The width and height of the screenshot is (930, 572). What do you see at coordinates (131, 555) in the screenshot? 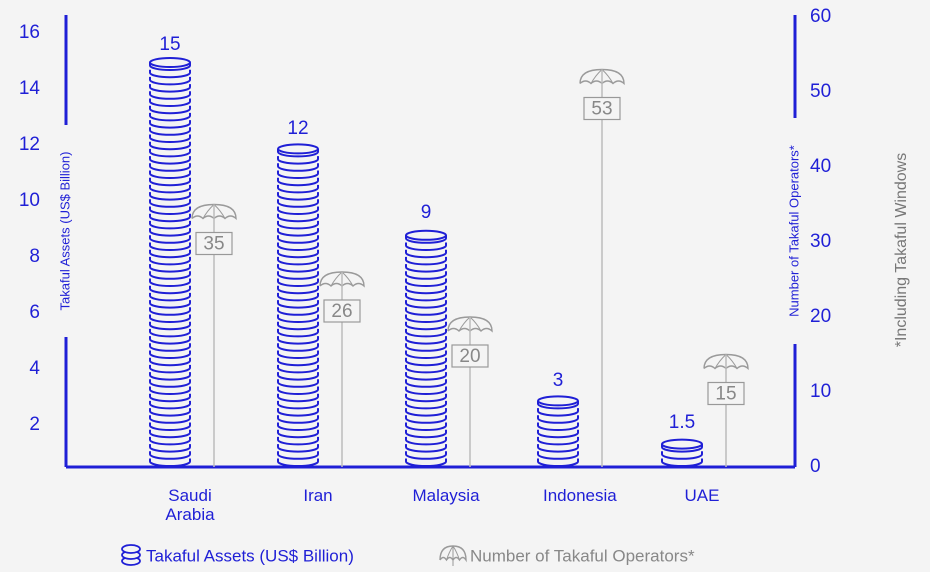
I see `legend-icon` at bounding box center [131, 555].